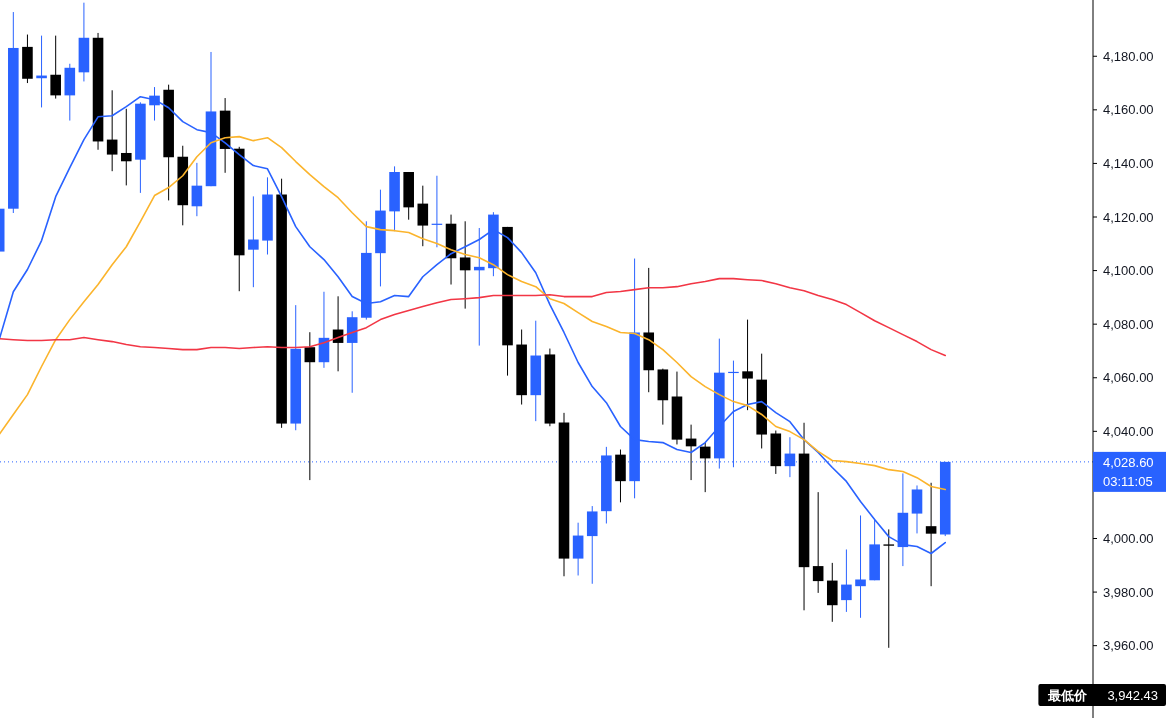  What do you see at coordinates (1128, 271) in the screenshot?
I see `y-tick-label: 4,100.00` at bounding box center [1128, 271].